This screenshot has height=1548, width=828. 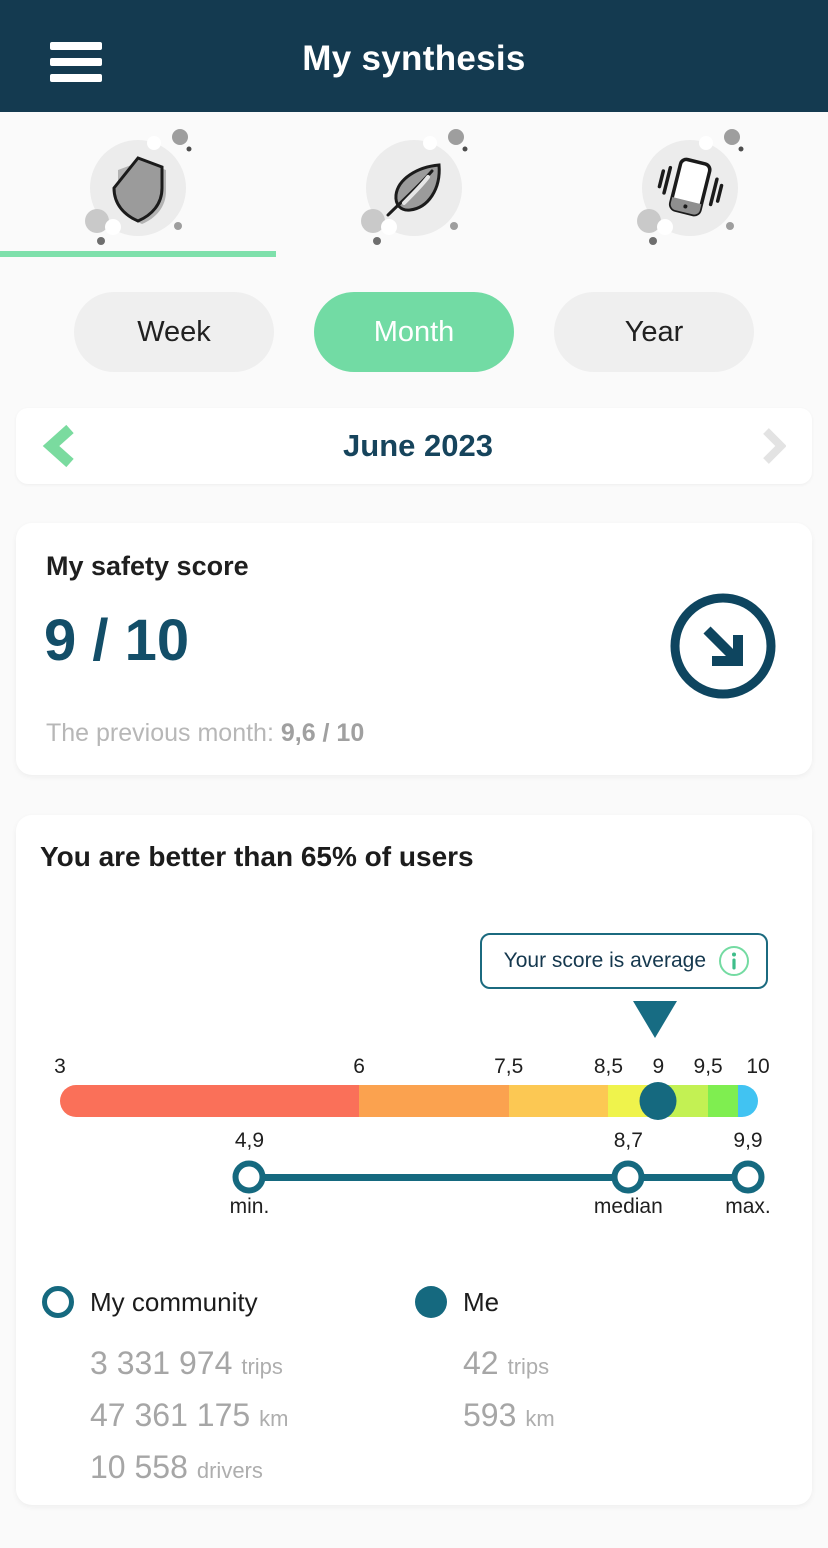 I want to click on stat-unit: drivers, so click(x=229, y=1470).